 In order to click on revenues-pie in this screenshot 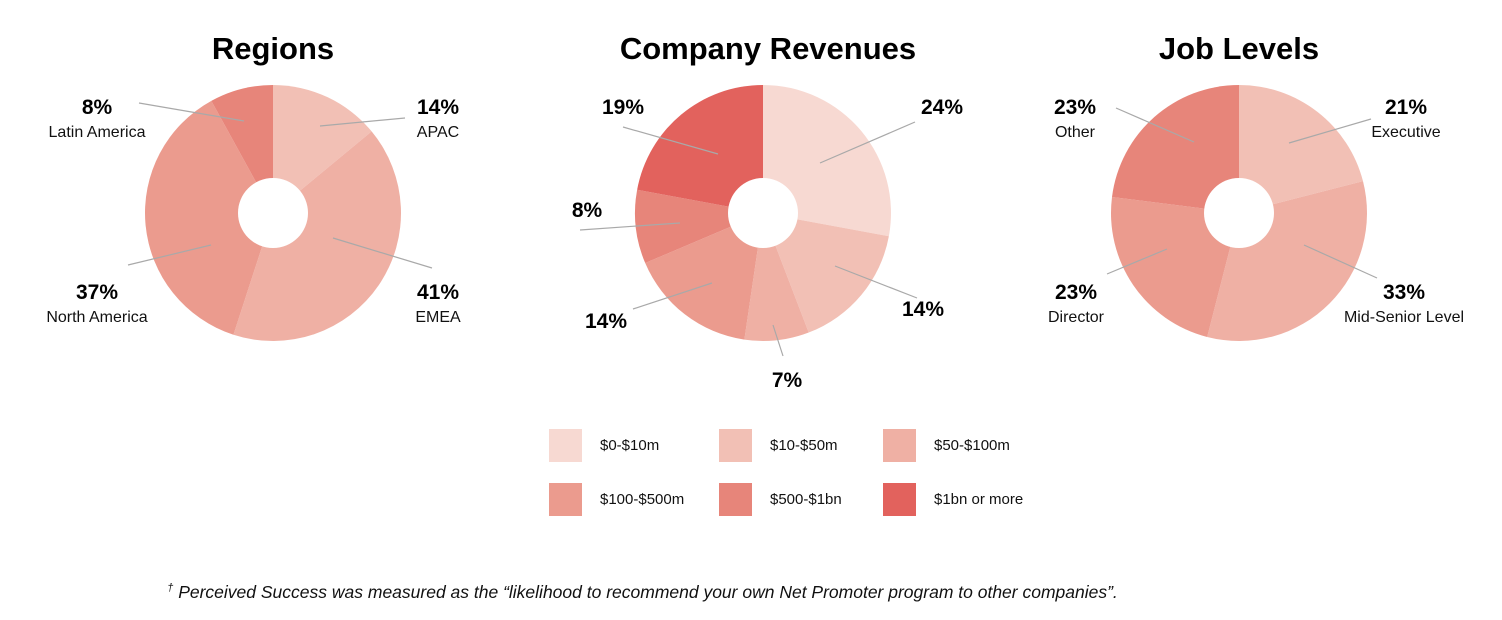, I will do `click(763, 213)`.